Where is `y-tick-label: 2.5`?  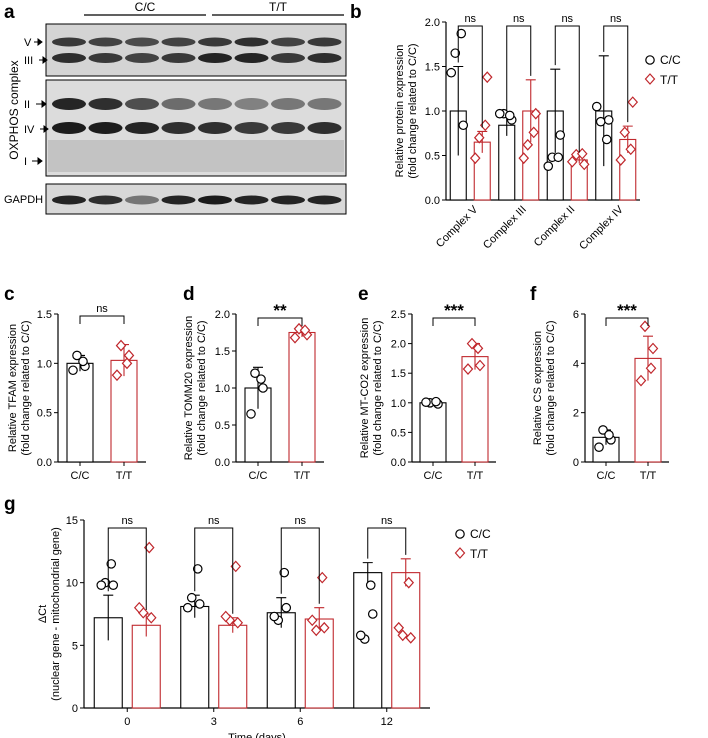
y-tick-label: 2.5 is located at coordinates (398, 315).